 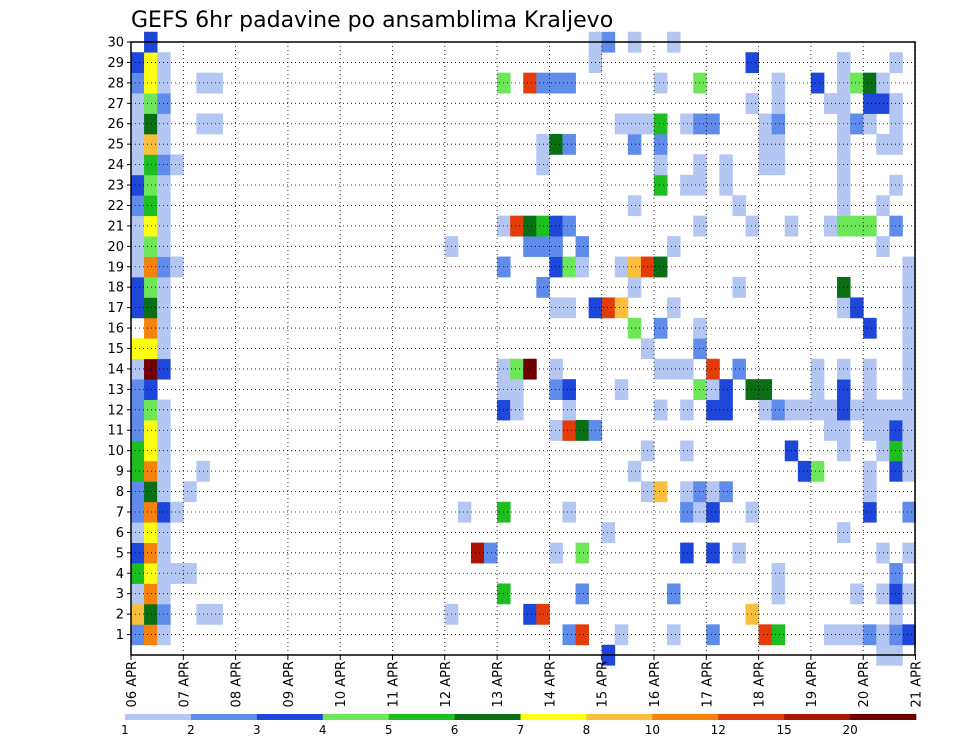 I want to click on legend-label: 12, so click(x=718, y=730).